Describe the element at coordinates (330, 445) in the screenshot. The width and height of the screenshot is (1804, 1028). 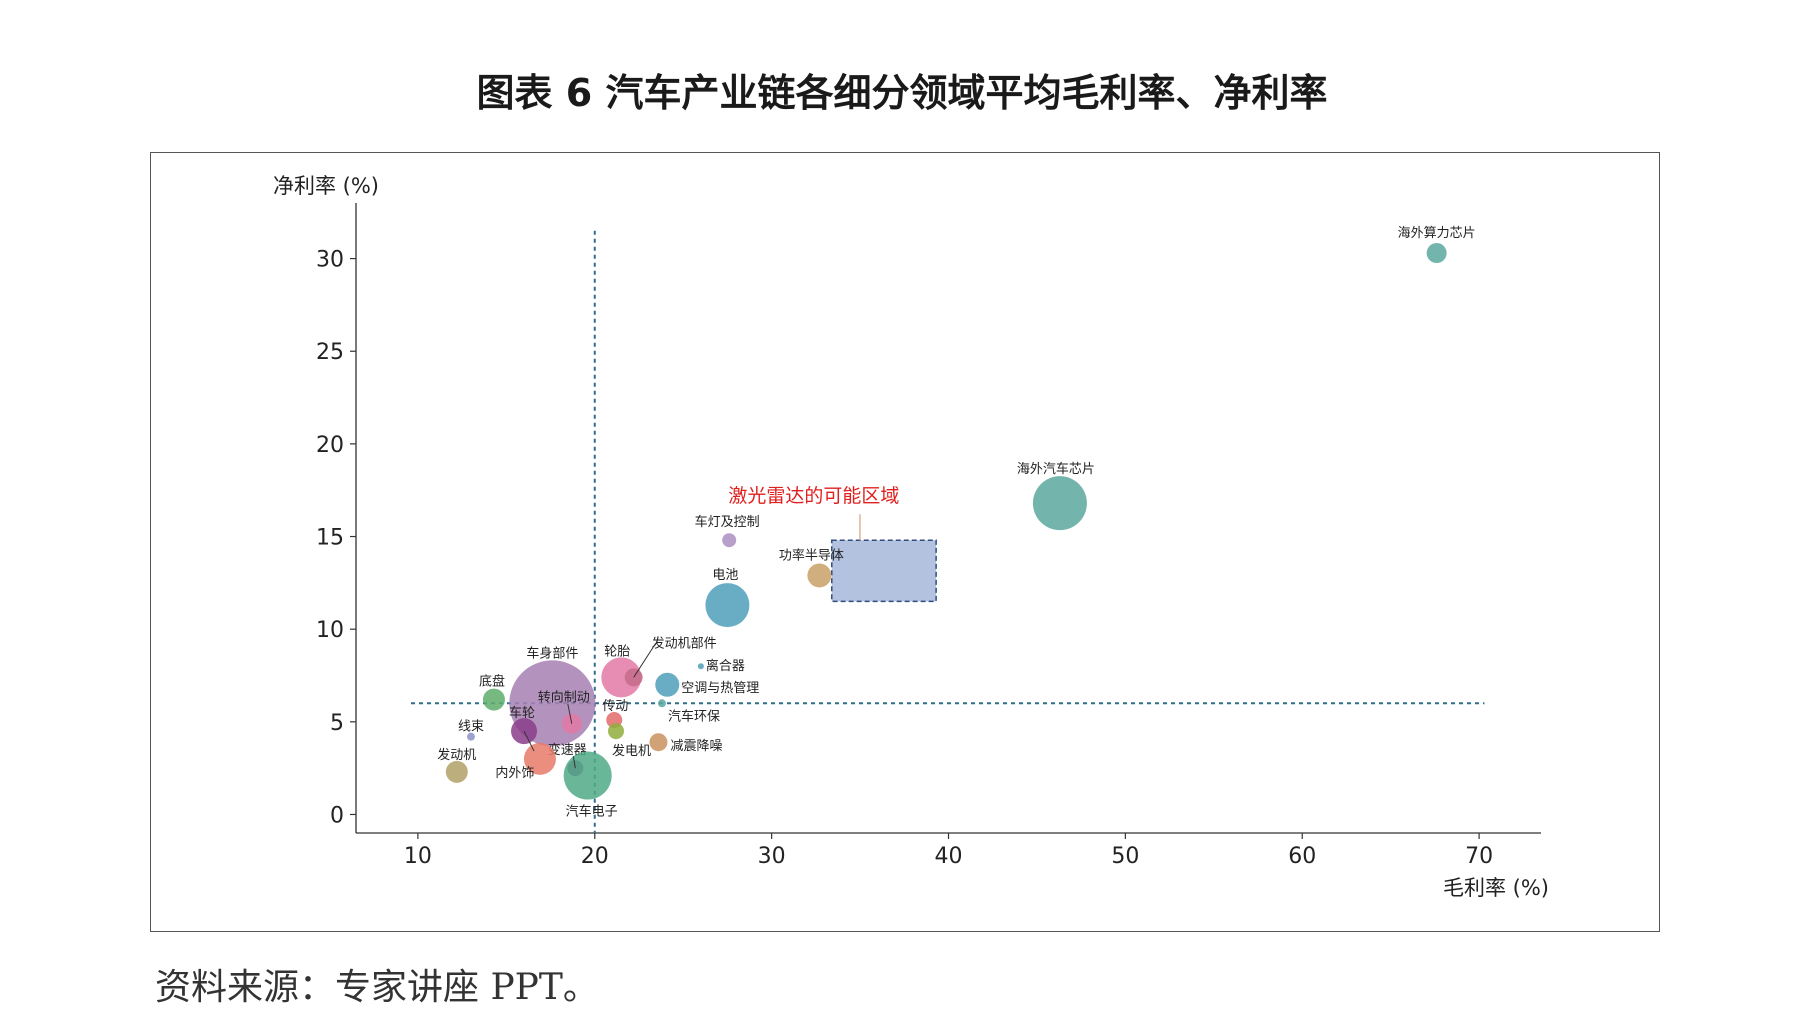
I see `y-tick-label: 20` at that location.